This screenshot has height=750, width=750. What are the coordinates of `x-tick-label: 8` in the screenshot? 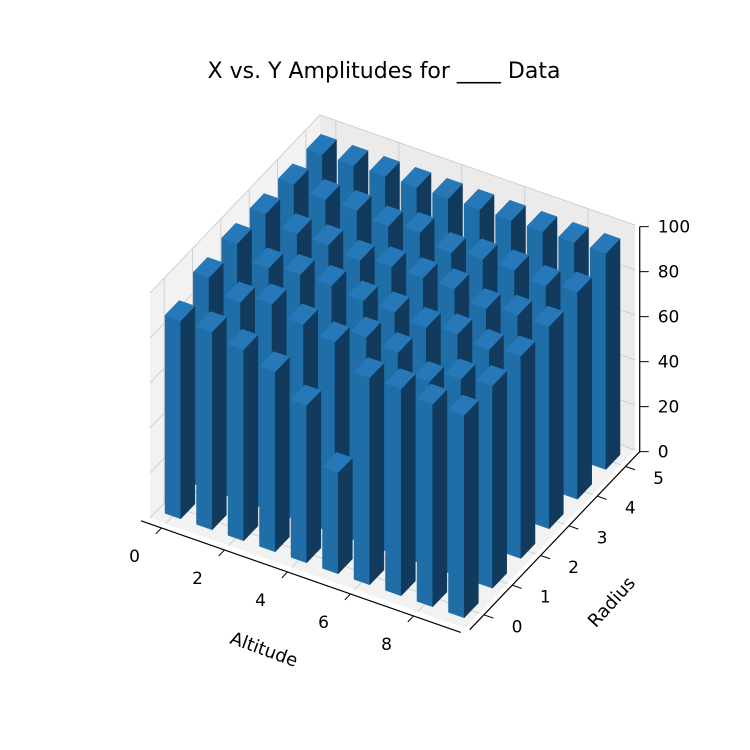 It's located at (386, 645).